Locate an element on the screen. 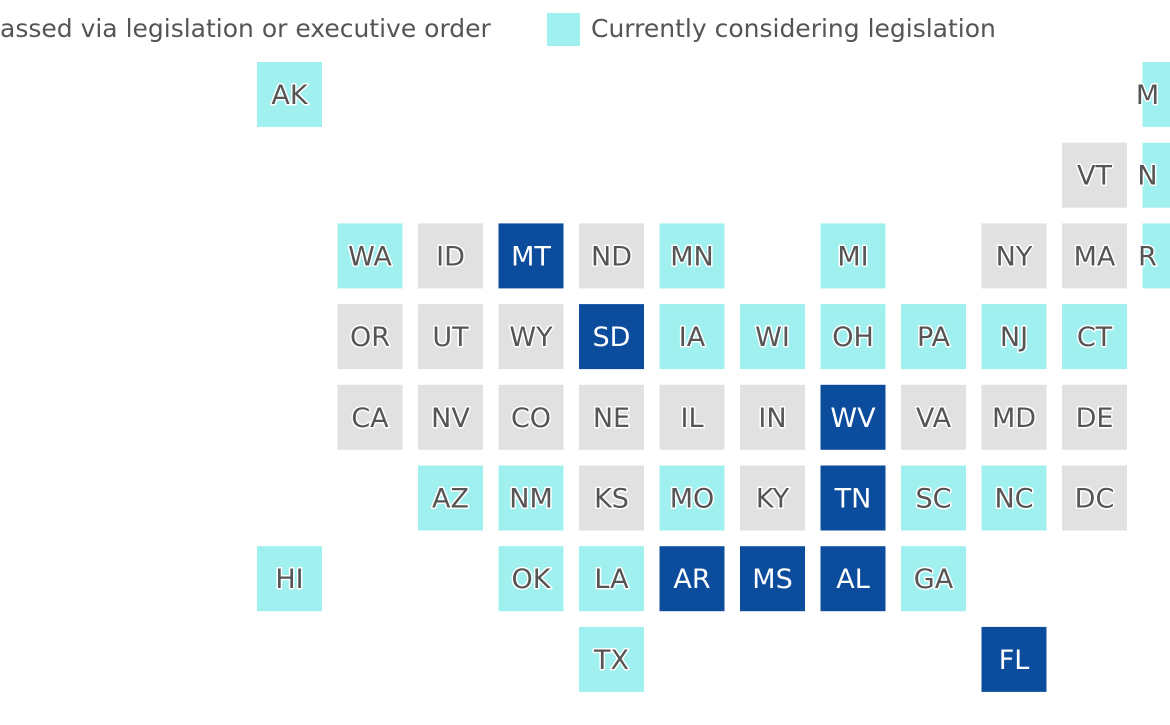 The width and height of the screenshot is (1170, 725). state-label: GA is located at coordinates (934, 579).